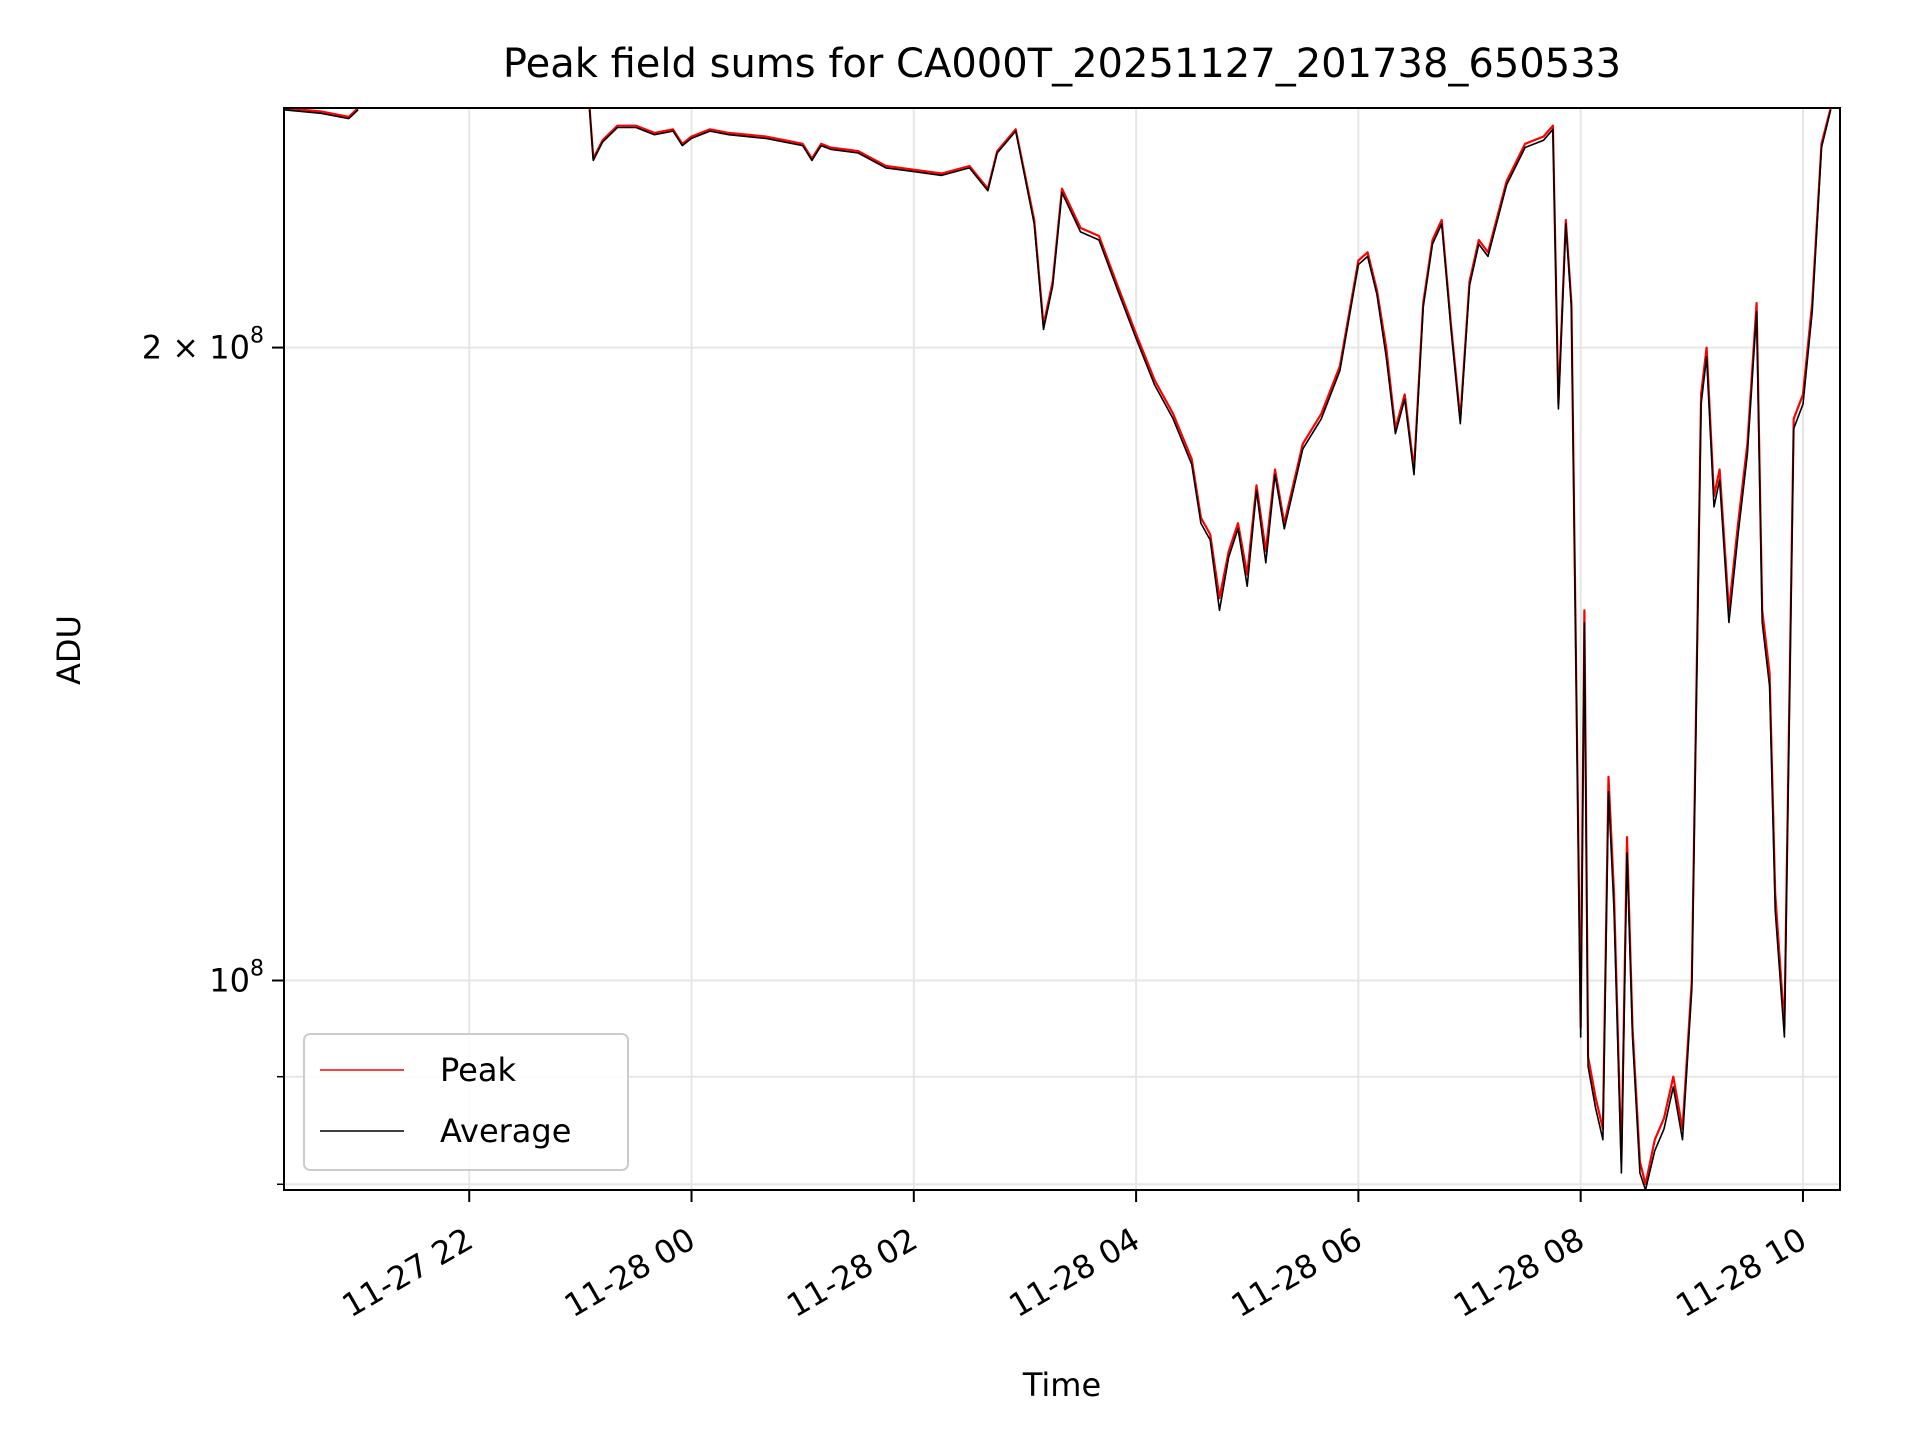 The width and height of the screenshot is (1920, 1440). Describe the element at coordinates (213, 755) in the screenshot. I see `y-axis-ticks: 108 2 × 108` at that location.